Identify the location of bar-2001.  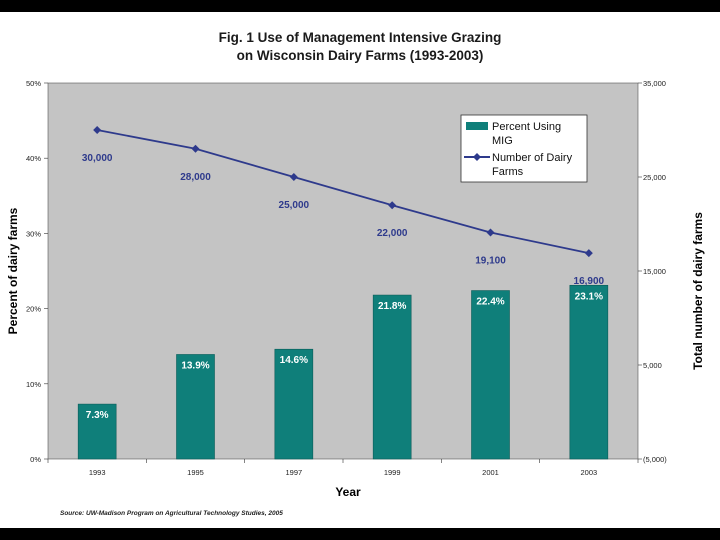
(490, 375).